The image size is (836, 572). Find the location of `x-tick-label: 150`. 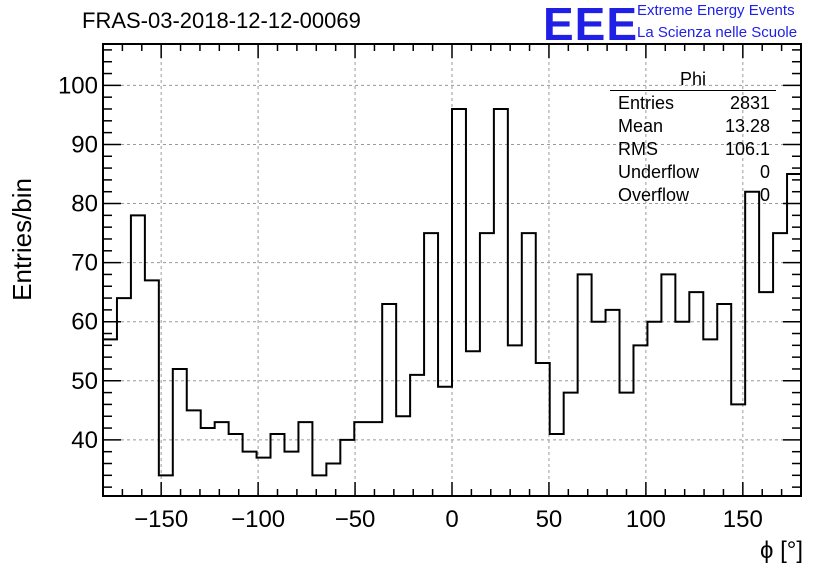

x-tick-label: 150 is located at coordinates (743, 519).